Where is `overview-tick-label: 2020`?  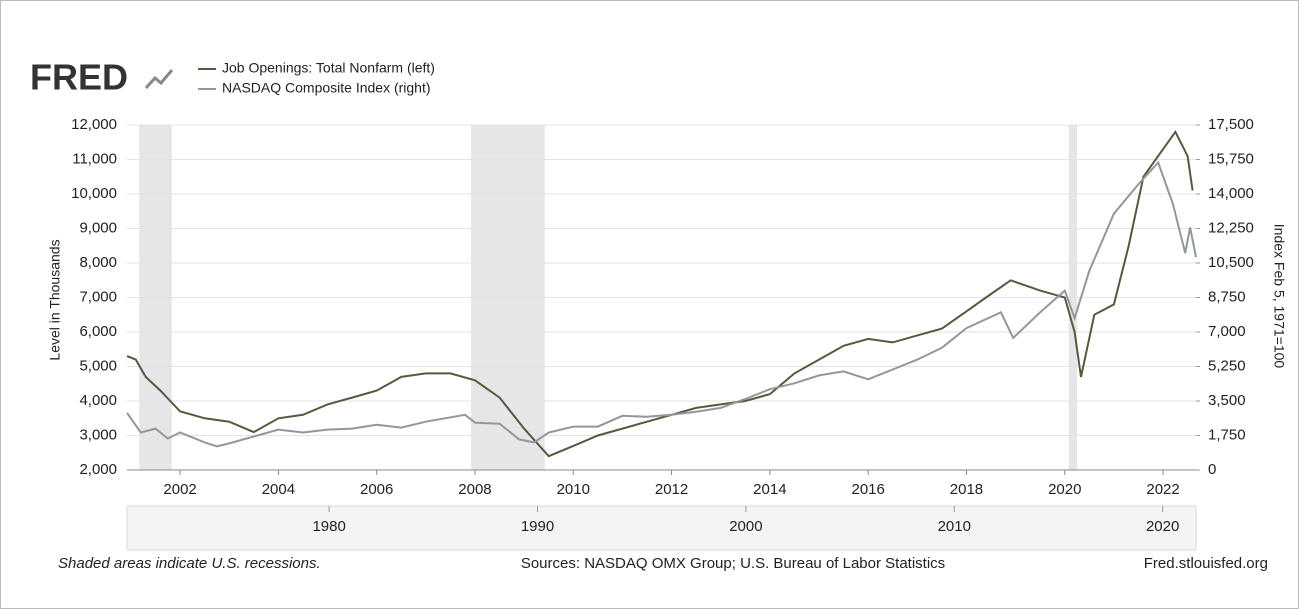
overview-tick-label: 2020 is located at coordinates (1162, 526).